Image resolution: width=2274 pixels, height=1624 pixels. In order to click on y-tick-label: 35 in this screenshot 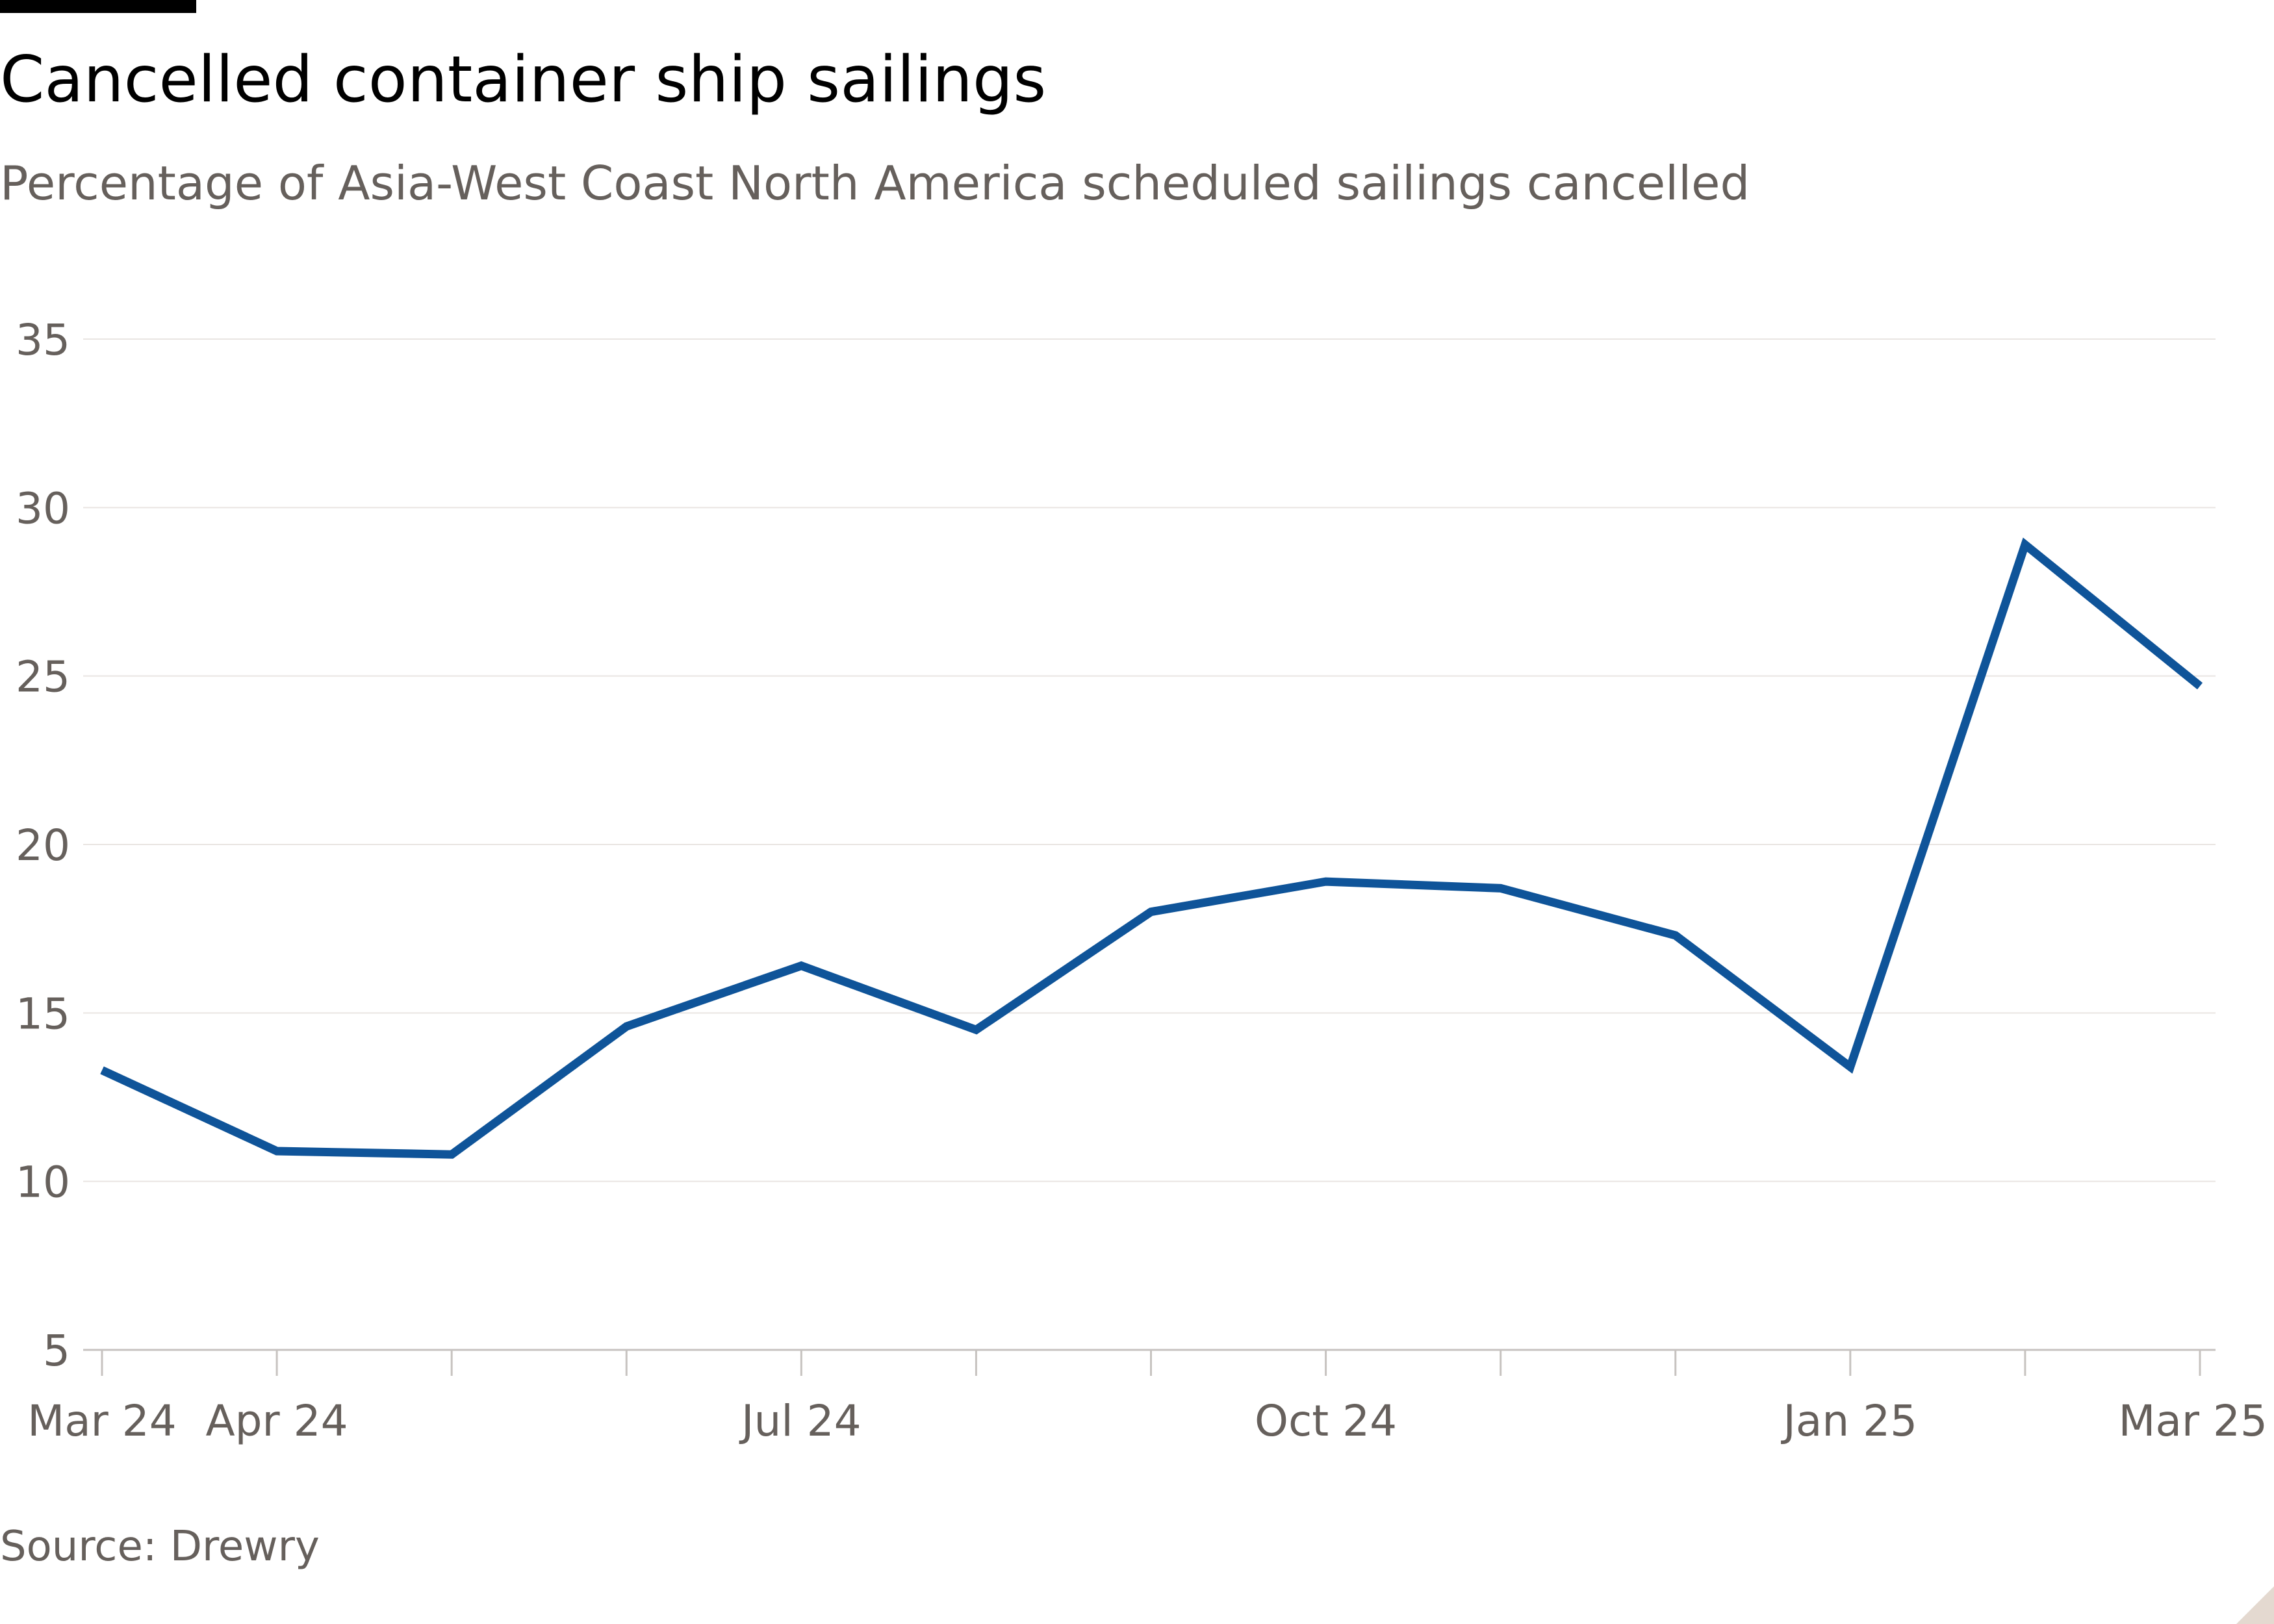, I will do `click(43, 340)`.